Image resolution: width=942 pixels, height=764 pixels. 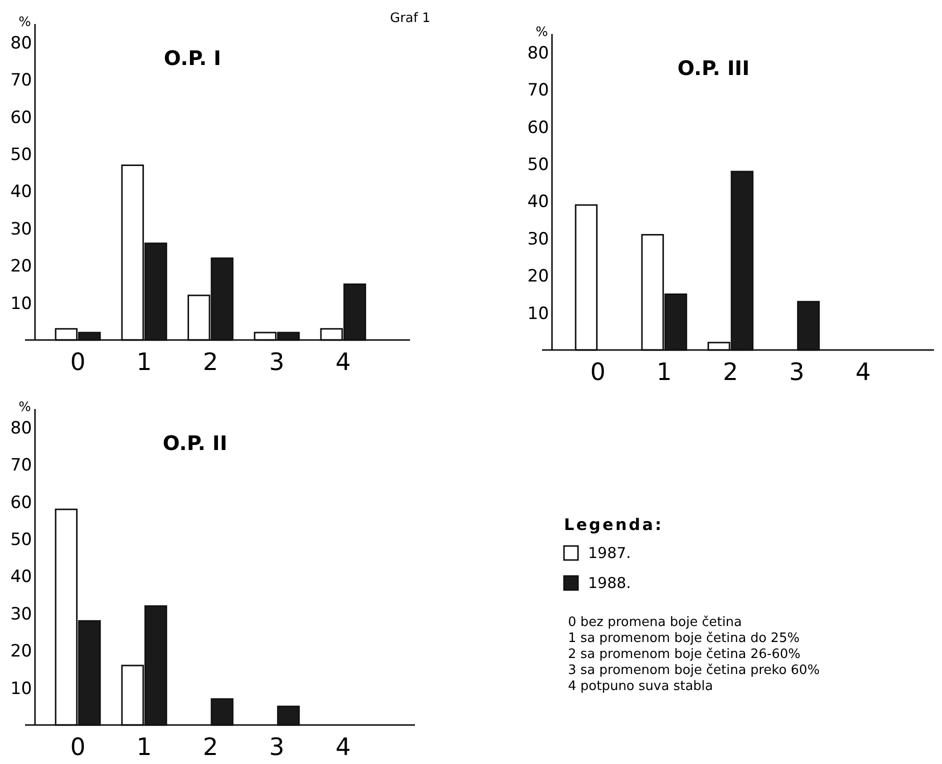 What do you see at coordinates (684, 638) in the screenshot?
I see `text: 1 sa promenom boje četina do 25%` at bounding box center [684, 638].